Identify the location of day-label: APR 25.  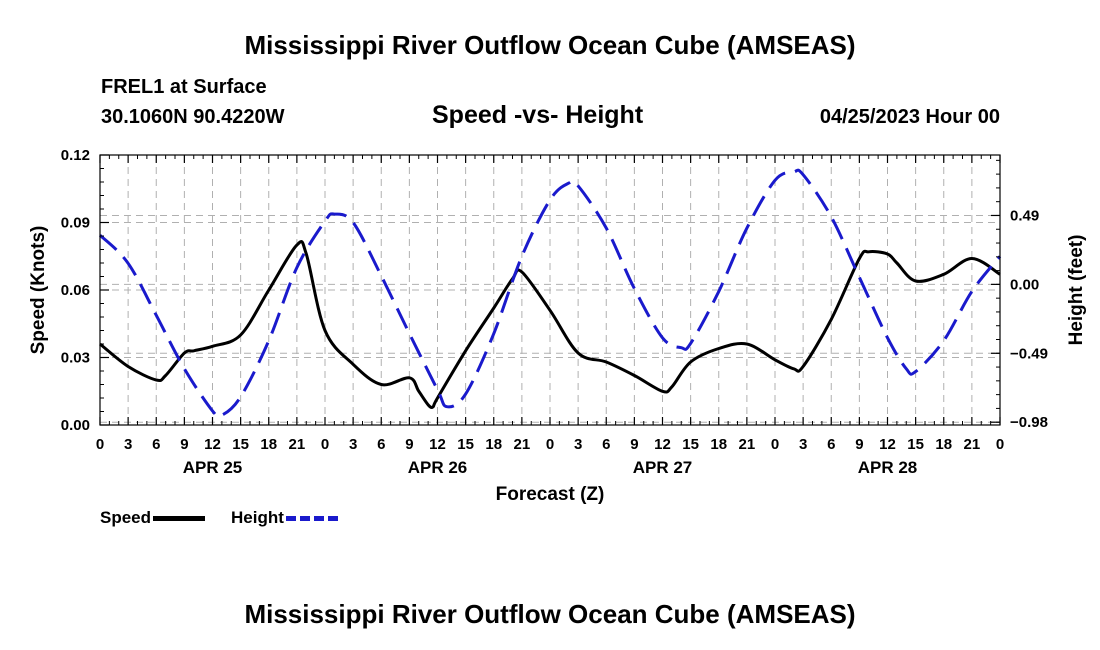
(213, 467).